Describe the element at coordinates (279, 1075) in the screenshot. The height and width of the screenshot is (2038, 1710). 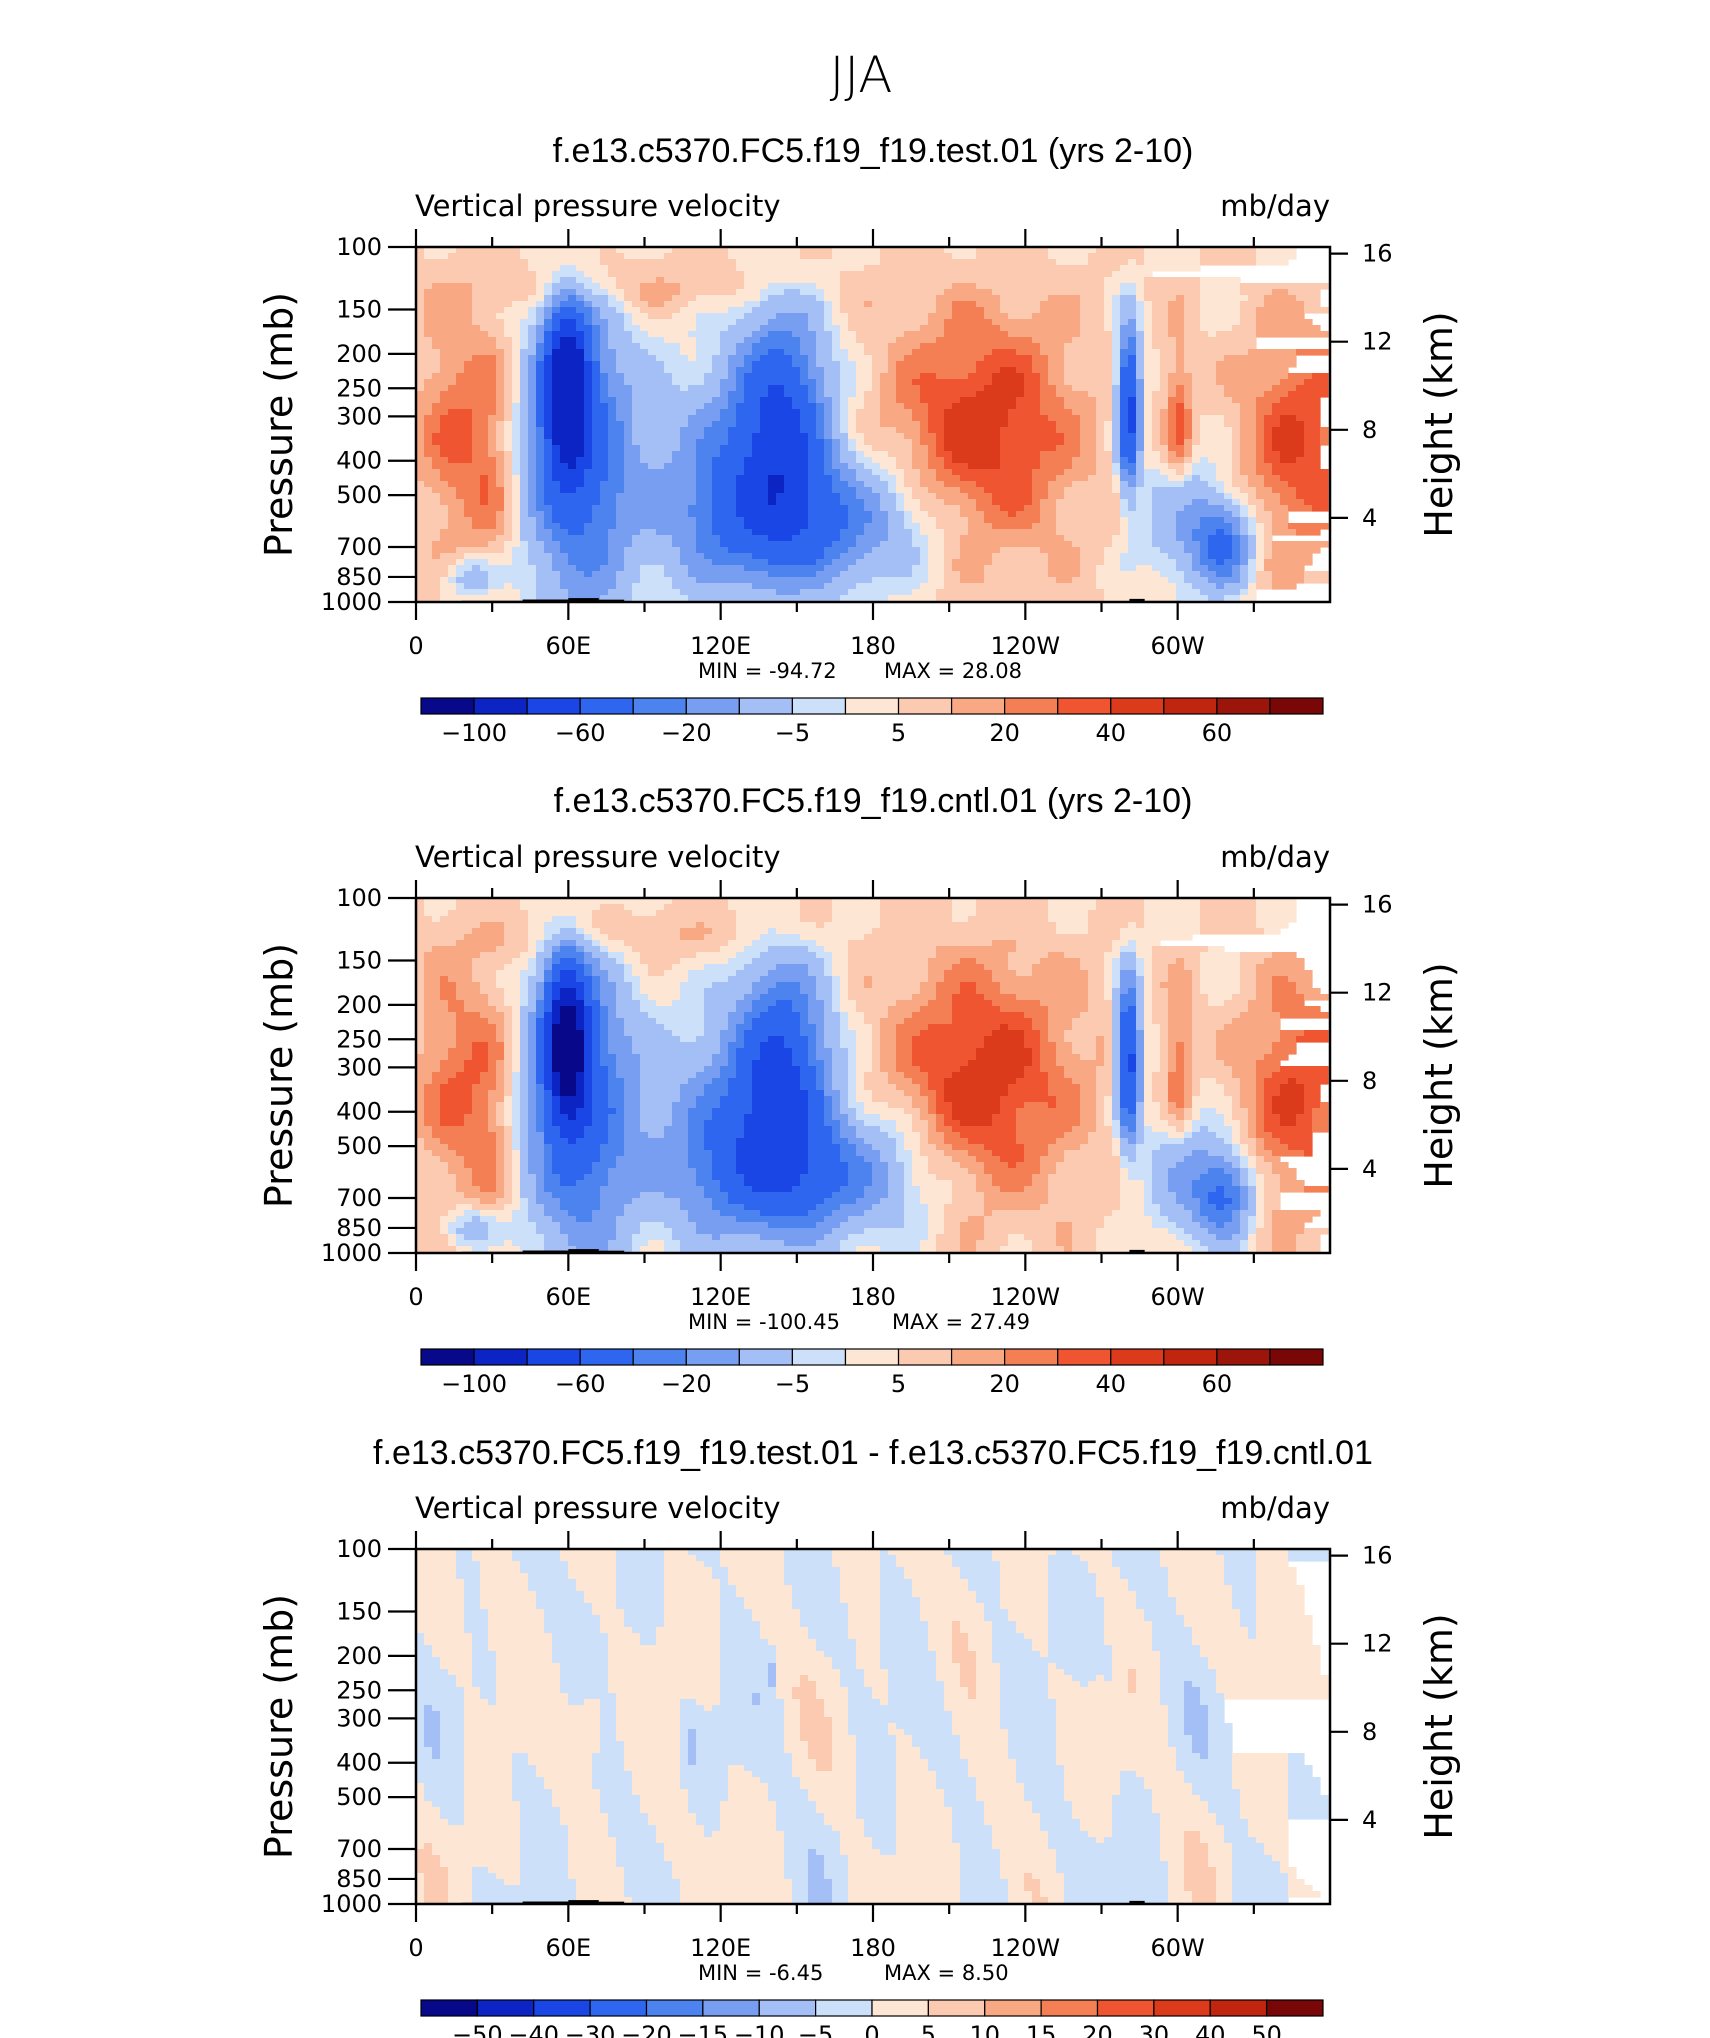
I see `y-axis-label: Pressure (mb)` at that location.